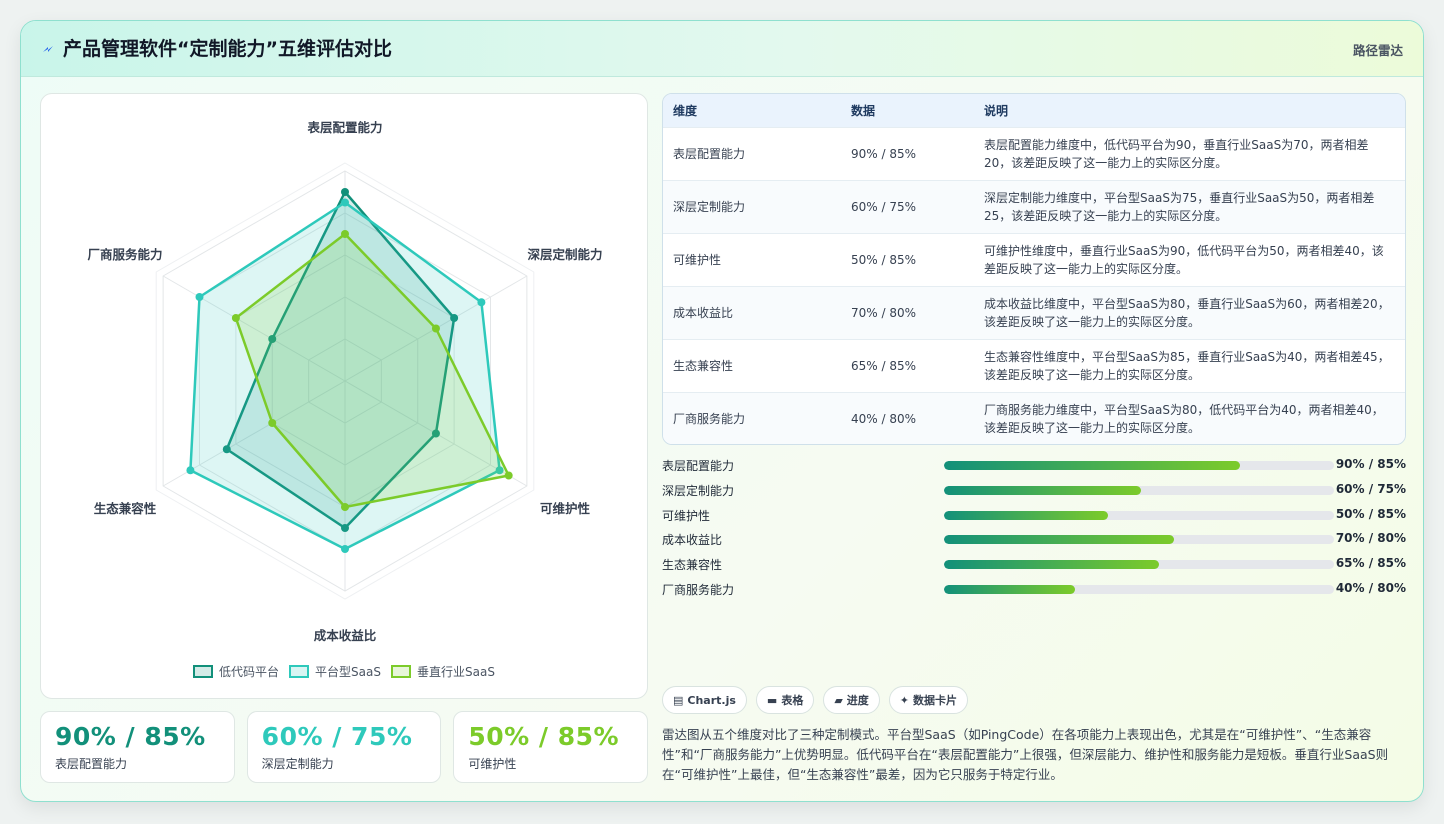 The image size is (1444, 824). I want to click on sparkle-icon: ✦, so click(904, 700).